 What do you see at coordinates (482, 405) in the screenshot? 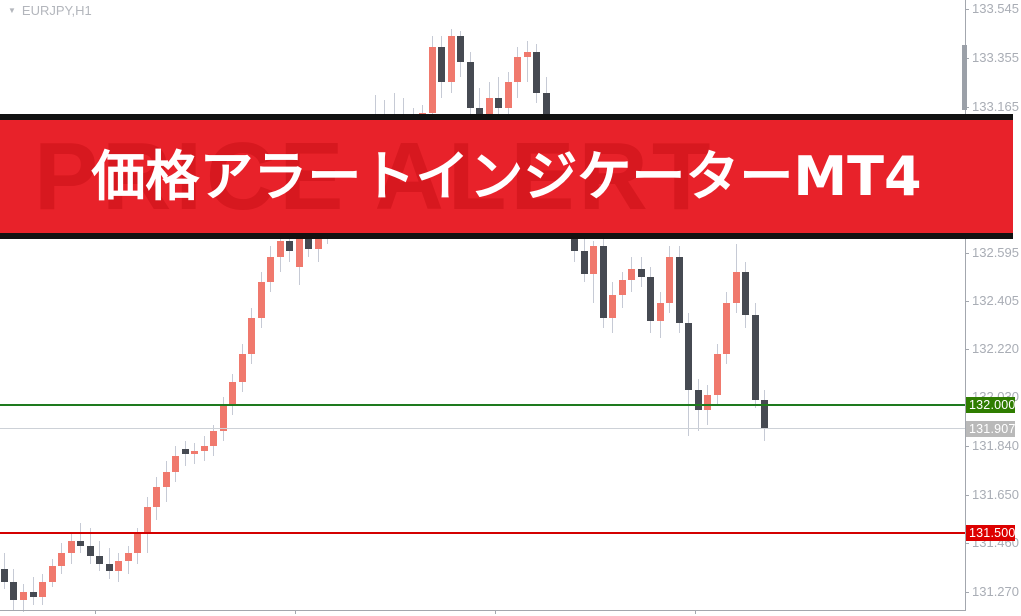
I see `price-alert-upper-line` at bounding box center [482, 405].